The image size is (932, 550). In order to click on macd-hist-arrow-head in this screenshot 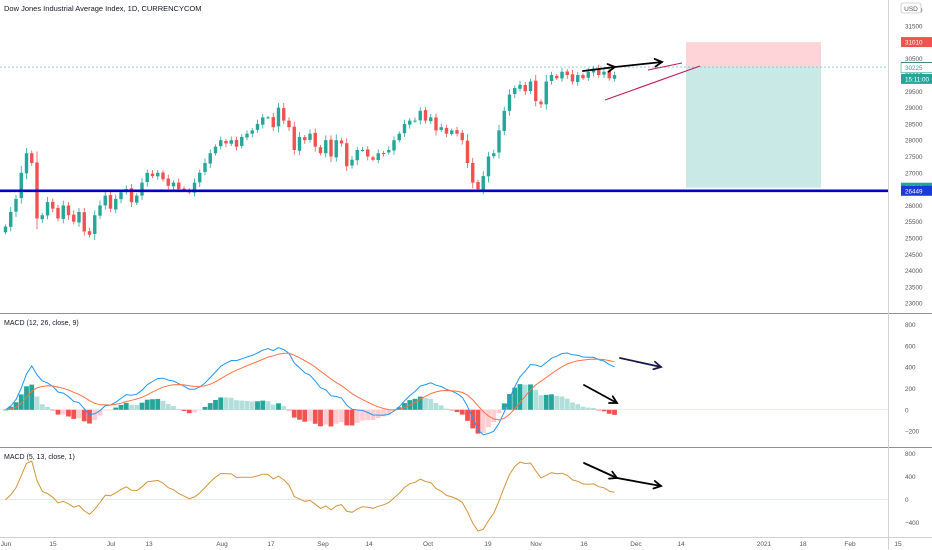, I will do `click(613, 399)`.